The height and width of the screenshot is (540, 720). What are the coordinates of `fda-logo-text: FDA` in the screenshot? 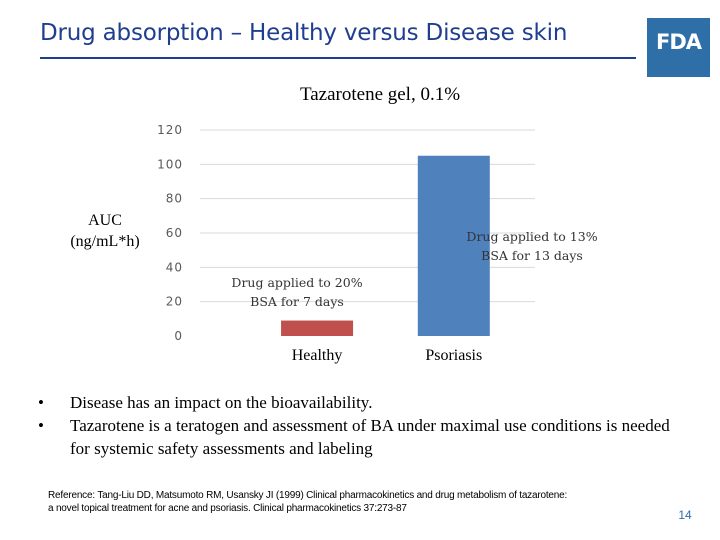 It's located at (678, 42).